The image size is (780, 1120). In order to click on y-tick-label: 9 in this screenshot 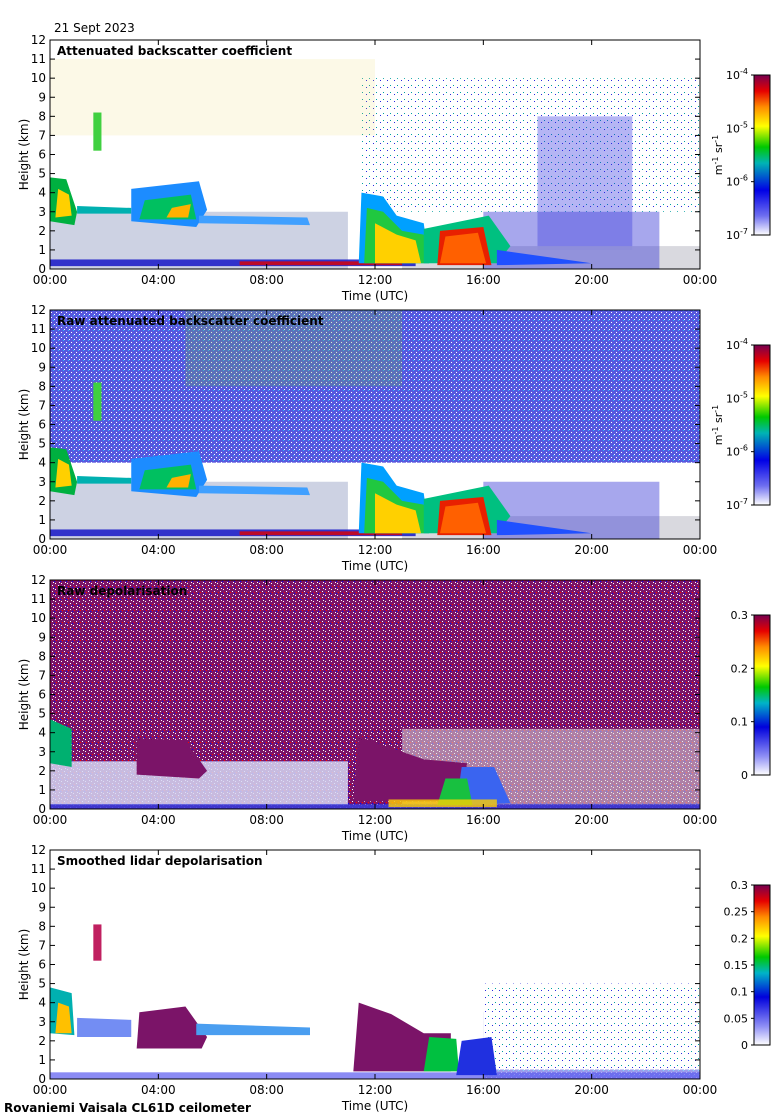, I will do `click(42, 367)`.